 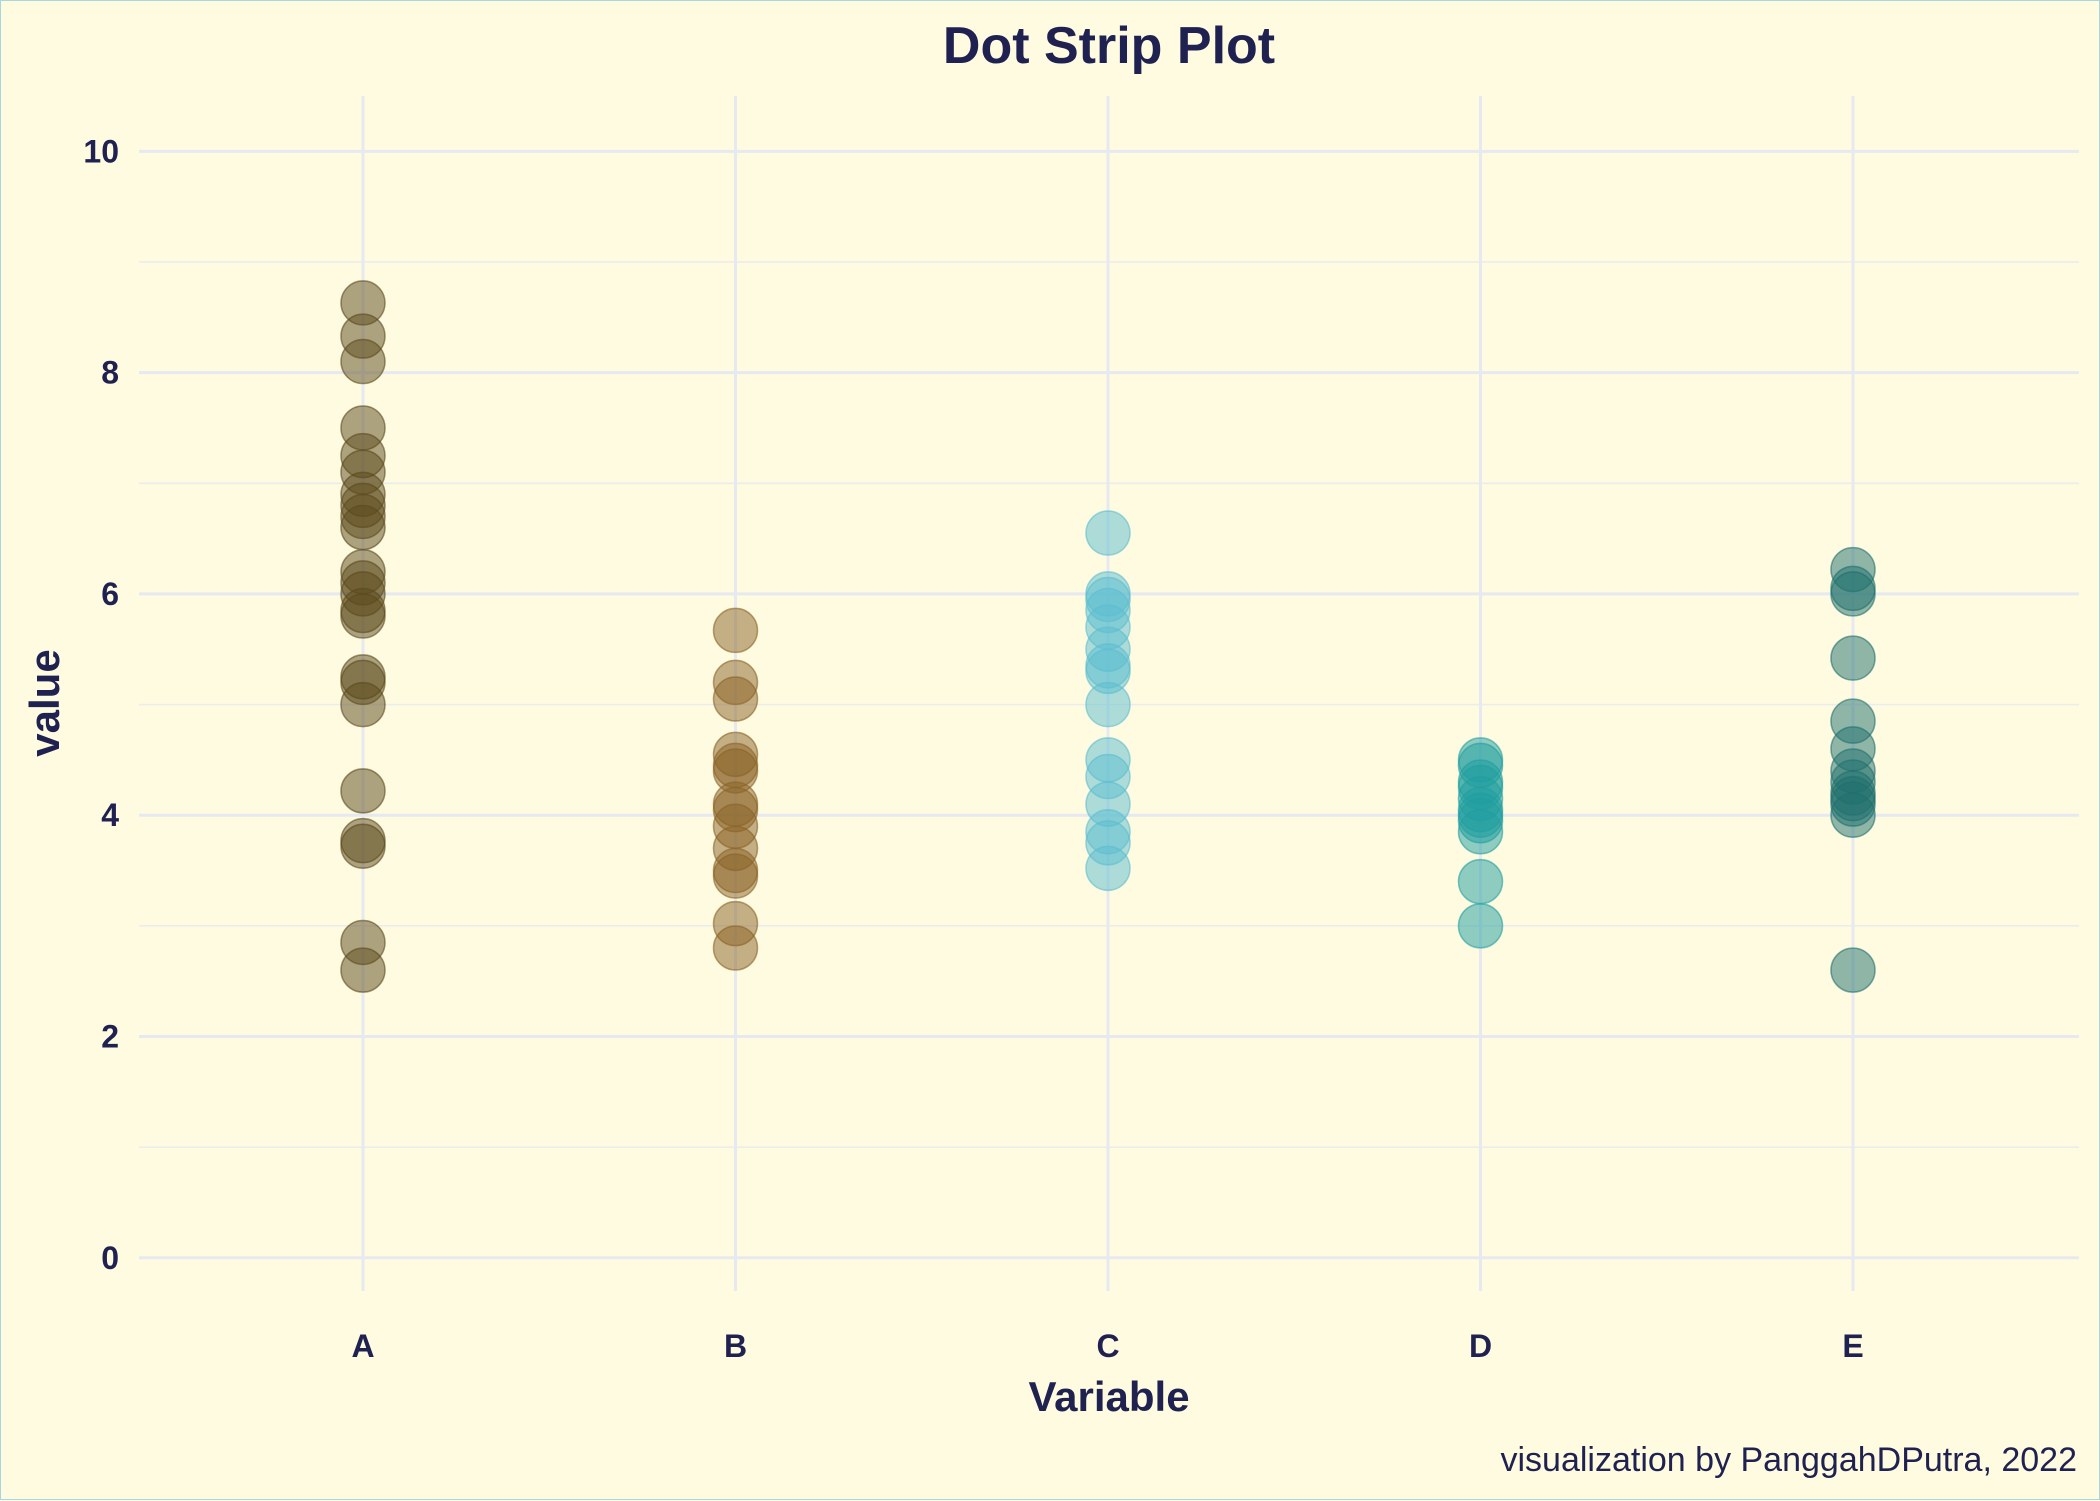 I want to click on x-tick-label: A, so click(x=362, y=1346).